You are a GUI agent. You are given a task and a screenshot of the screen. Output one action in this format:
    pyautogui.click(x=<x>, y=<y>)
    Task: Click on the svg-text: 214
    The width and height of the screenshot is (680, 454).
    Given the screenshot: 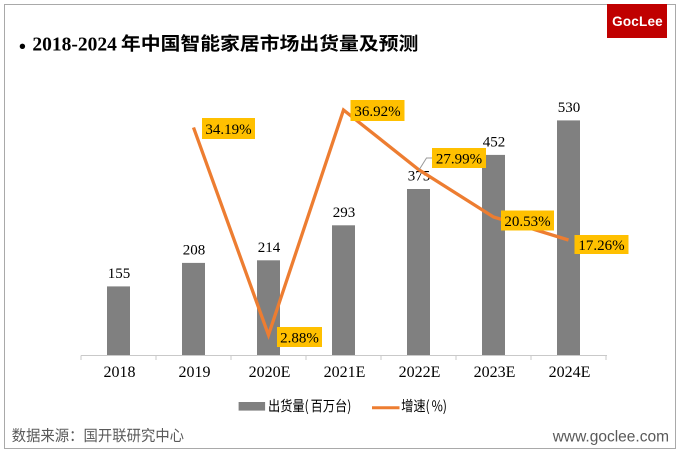 What is the action you would take?
    pyautogui.click(x=269, y=248)
    